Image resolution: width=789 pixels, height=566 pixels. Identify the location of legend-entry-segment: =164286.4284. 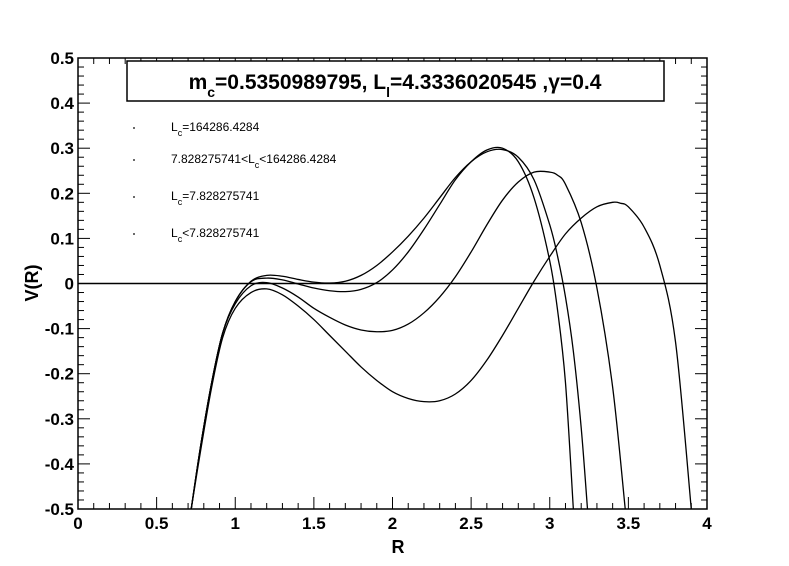
(220, 127).